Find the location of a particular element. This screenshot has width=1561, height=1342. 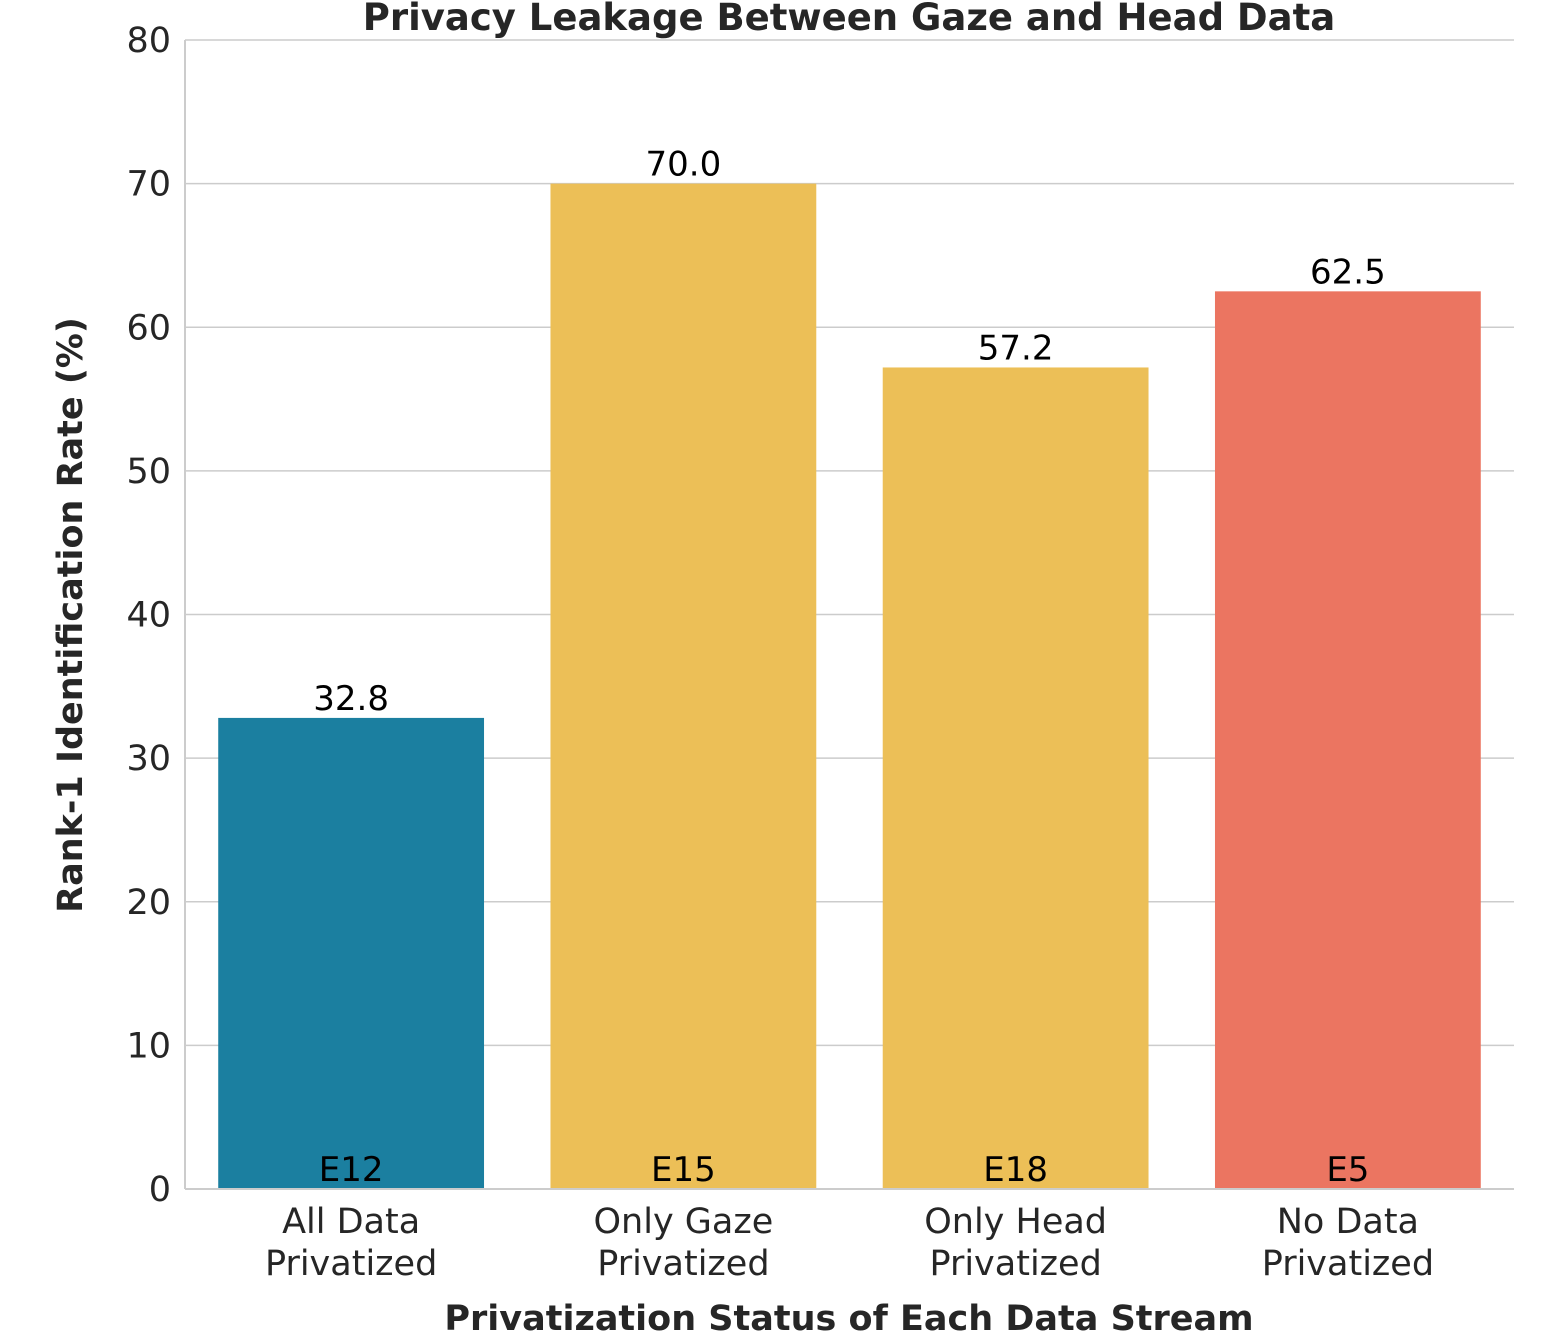

y-tick-label: 0 is located at coordinates (160, 1190).